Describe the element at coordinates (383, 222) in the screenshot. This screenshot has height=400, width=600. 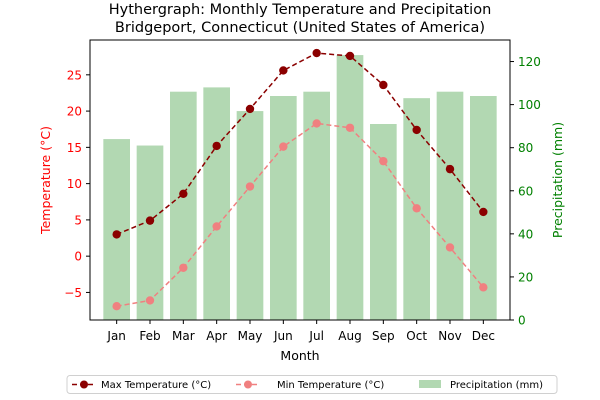
I see `precipitation-bar-sep` at that location.